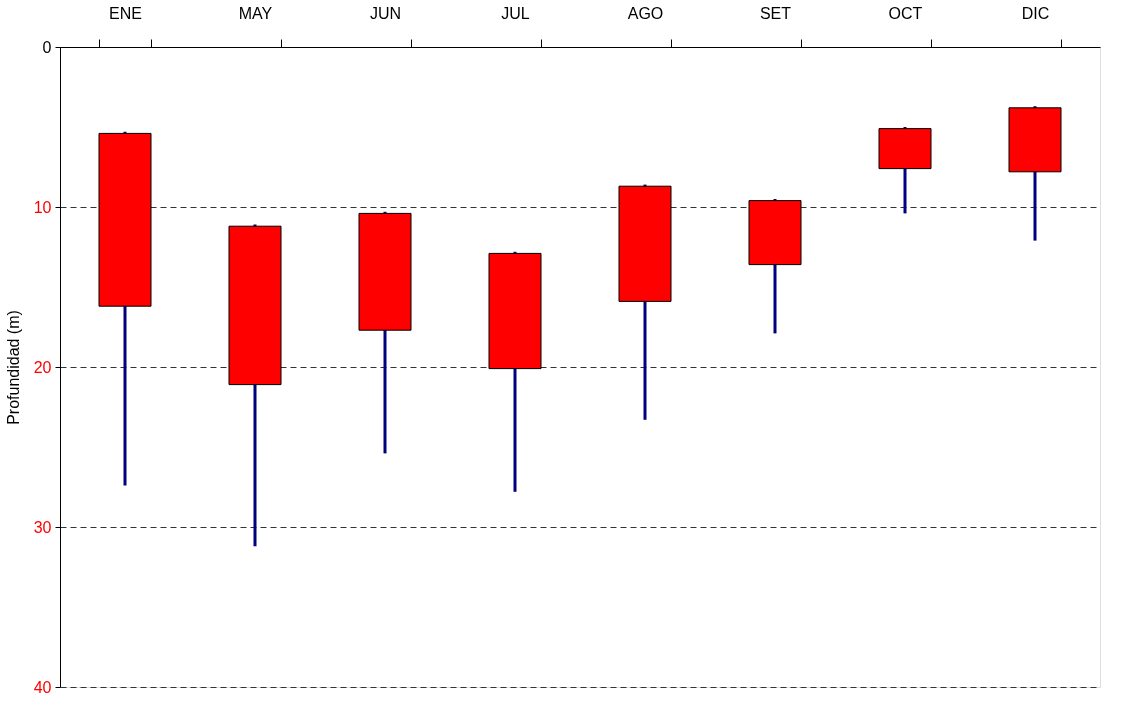 This screenshot has height=706, width=1126. I want to click on y-tick-label: 20, so click(42, 367).